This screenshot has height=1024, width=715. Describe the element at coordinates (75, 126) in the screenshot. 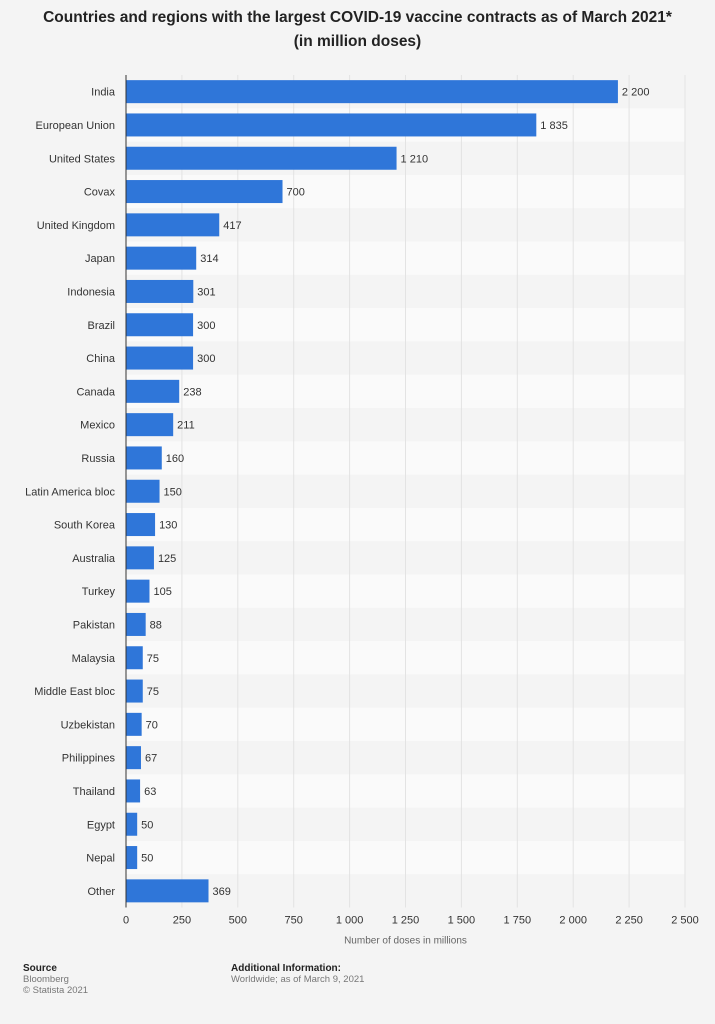

I see `category-label: European Union` at that location.